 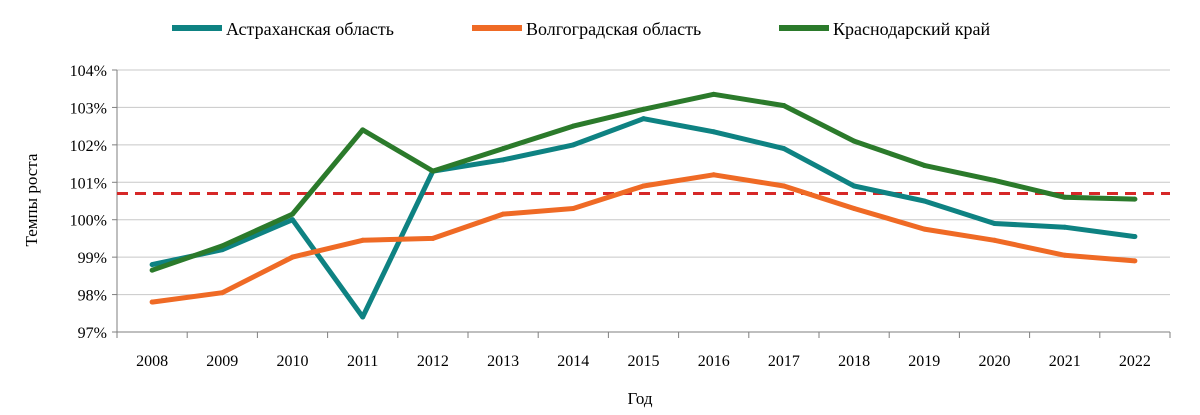 What do you see at coordinates (714, 361) in the screenshot?
I see `x-tick-label: 2016` at bounding box center [714, 361].